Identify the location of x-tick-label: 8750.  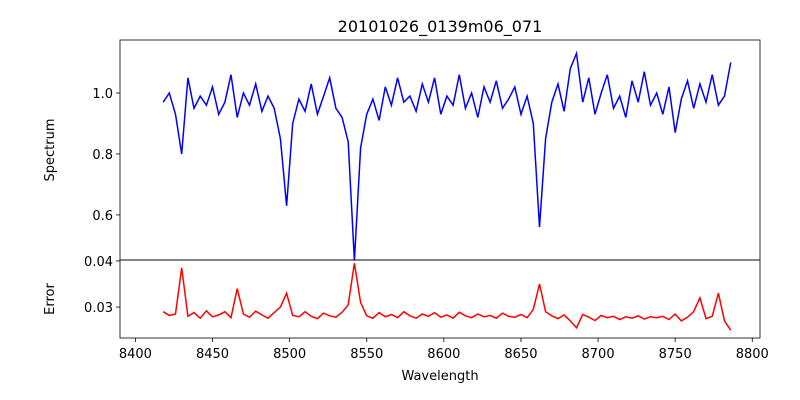
(675, 354).